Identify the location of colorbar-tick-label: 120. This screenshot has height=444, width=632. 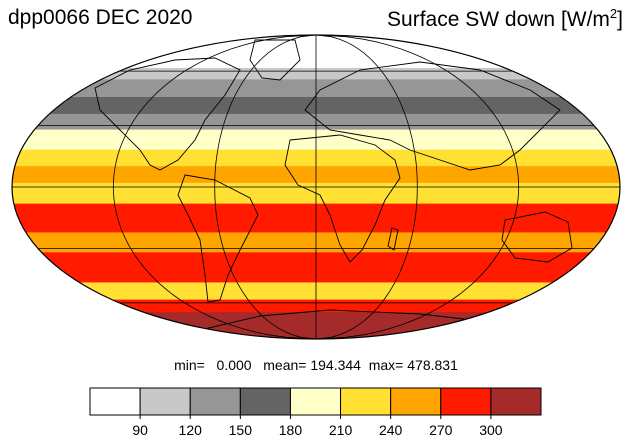
(191, 430).